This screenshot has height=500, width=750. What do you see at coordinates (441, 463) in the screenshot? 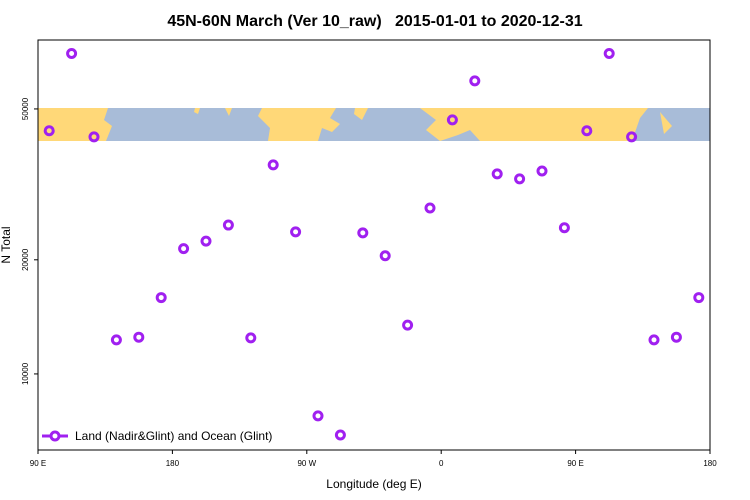
I see `x-tick-label: 0` at bounding box center [441, 463].